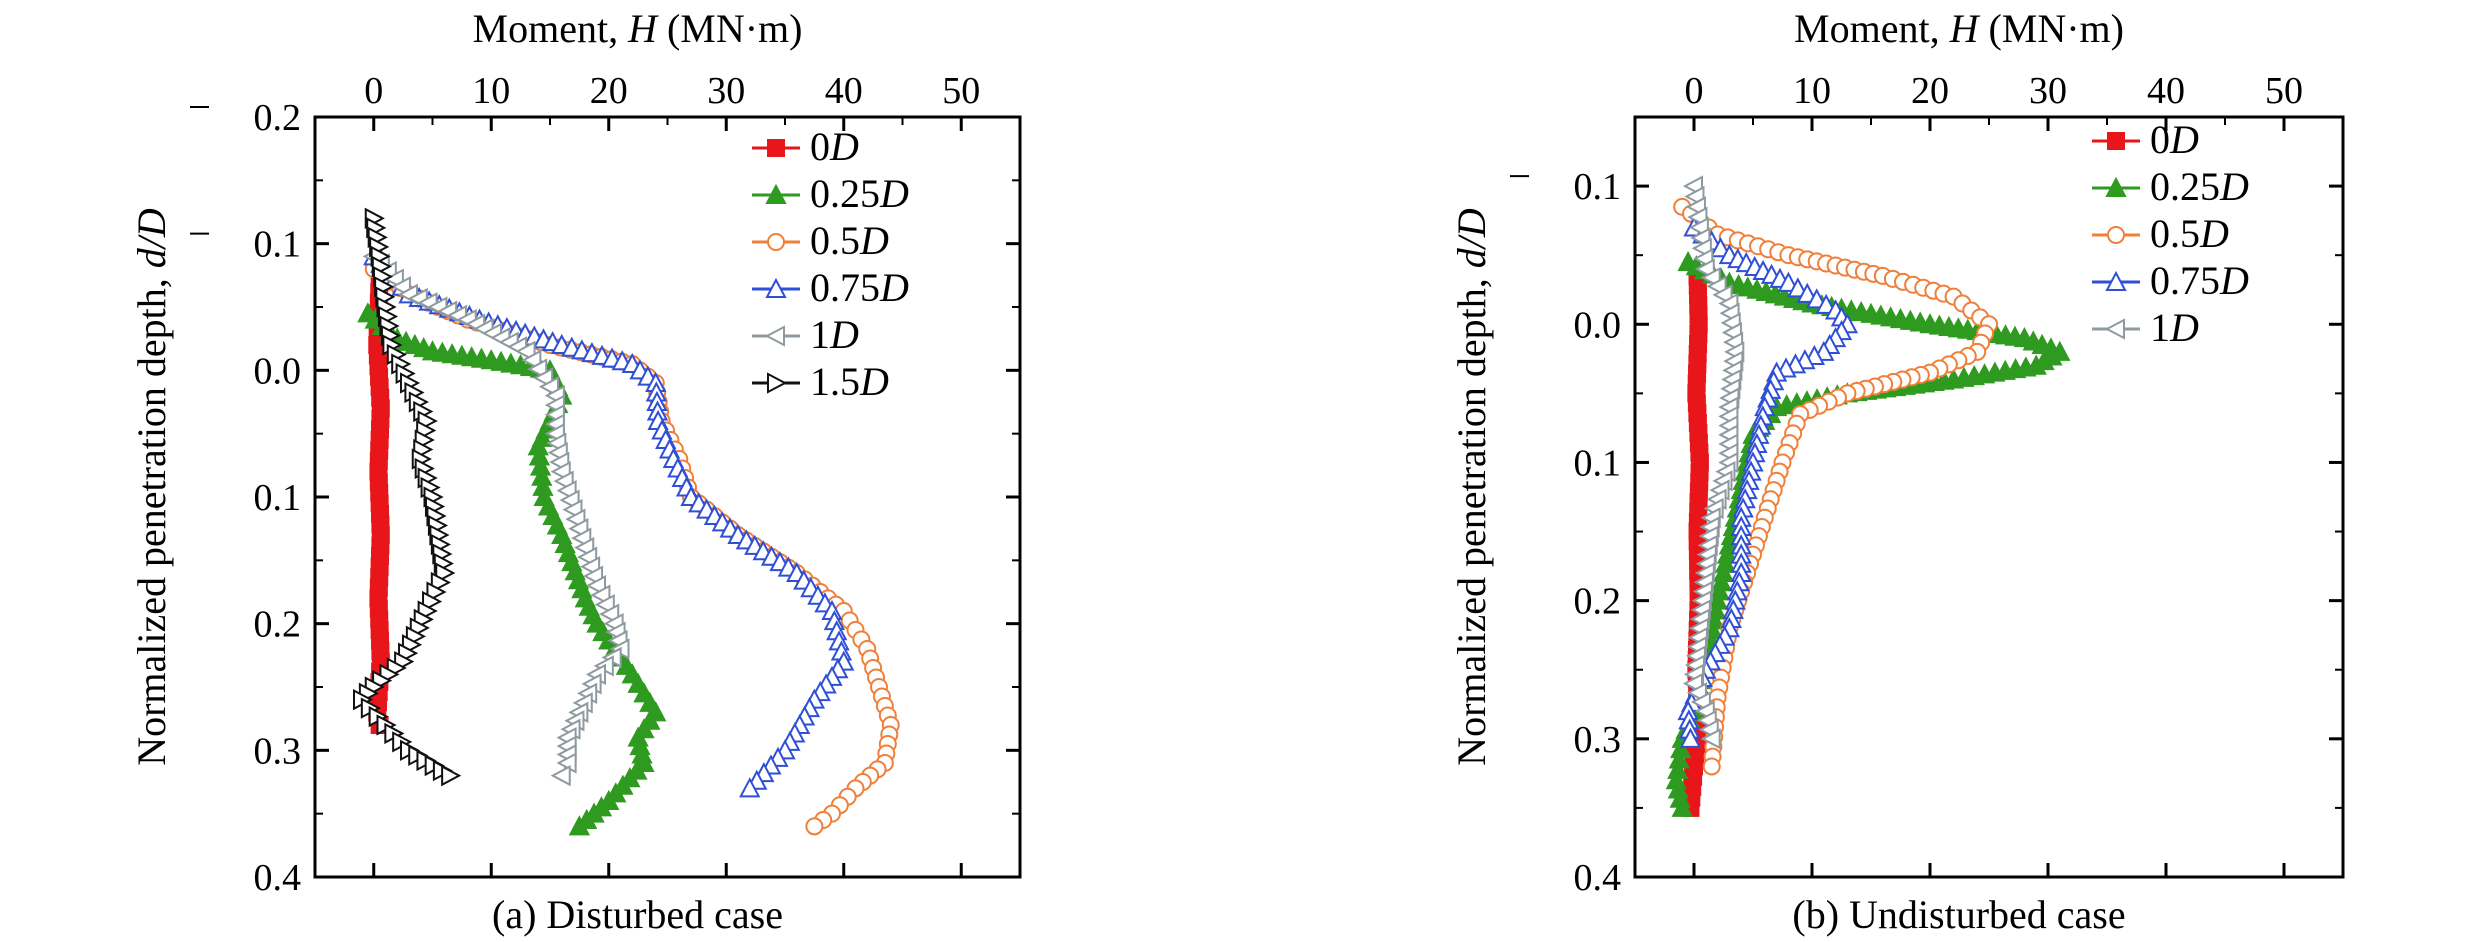 Image resolution: width=2482 pixels, height=942 pixels. What do you see at coordinates (2199, 280) in the screenshot?
I see `legend-label-b-3: 0.75D` at bounding box center [2199, 280].